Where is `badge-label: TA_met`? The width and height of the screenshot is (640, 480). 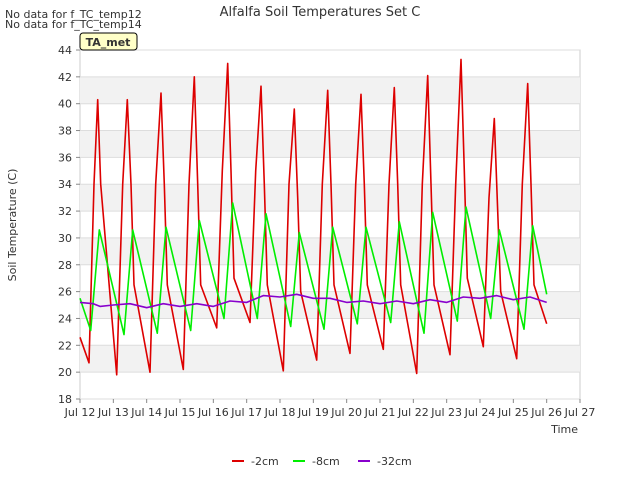
badge-label: TA_met is located at coordinates (108, 42).